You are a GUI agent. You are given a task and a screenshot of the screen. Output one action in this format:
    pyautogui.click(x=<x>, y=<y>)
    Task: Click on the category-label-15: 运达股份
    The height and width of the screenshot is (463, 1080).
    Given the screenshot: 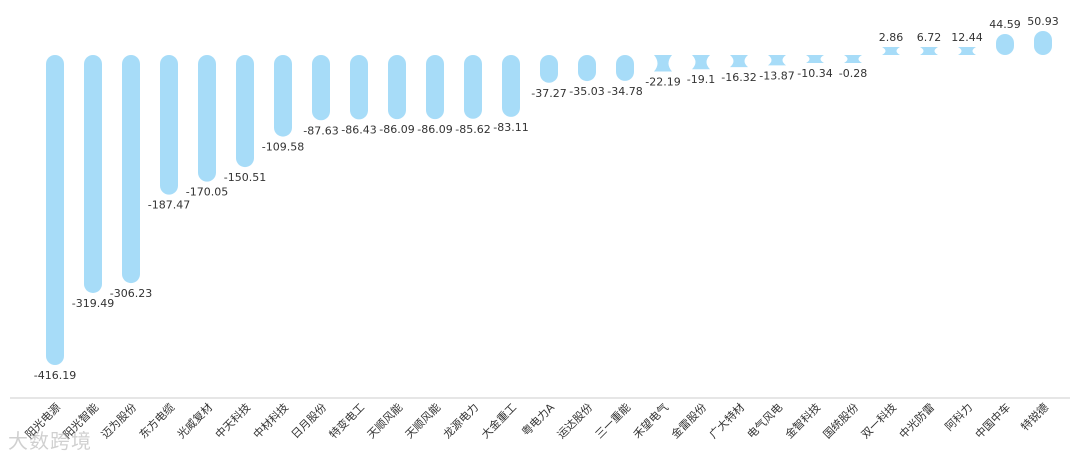 What is the action you would take?
    pyautogui.click(x=575, y=421)
    